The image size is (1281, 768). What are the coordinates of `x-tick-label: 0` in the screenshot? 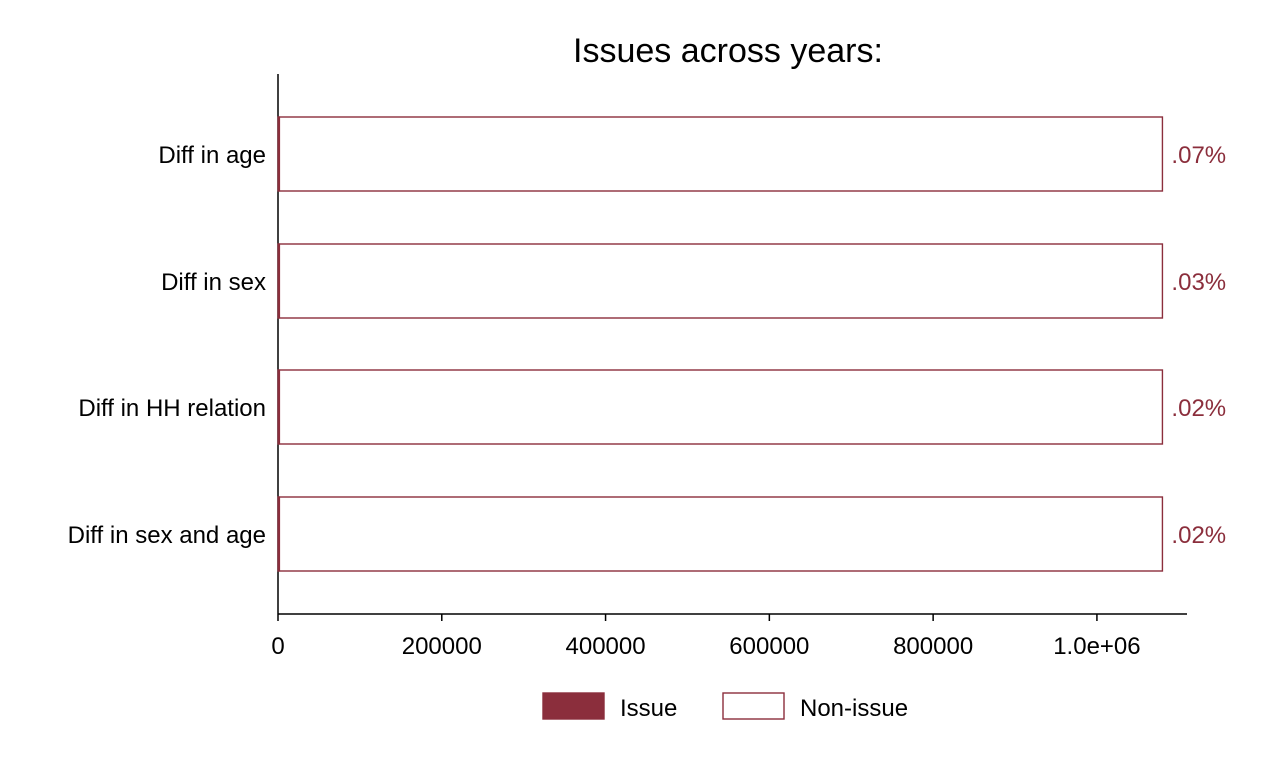 It's located at (277, 646).